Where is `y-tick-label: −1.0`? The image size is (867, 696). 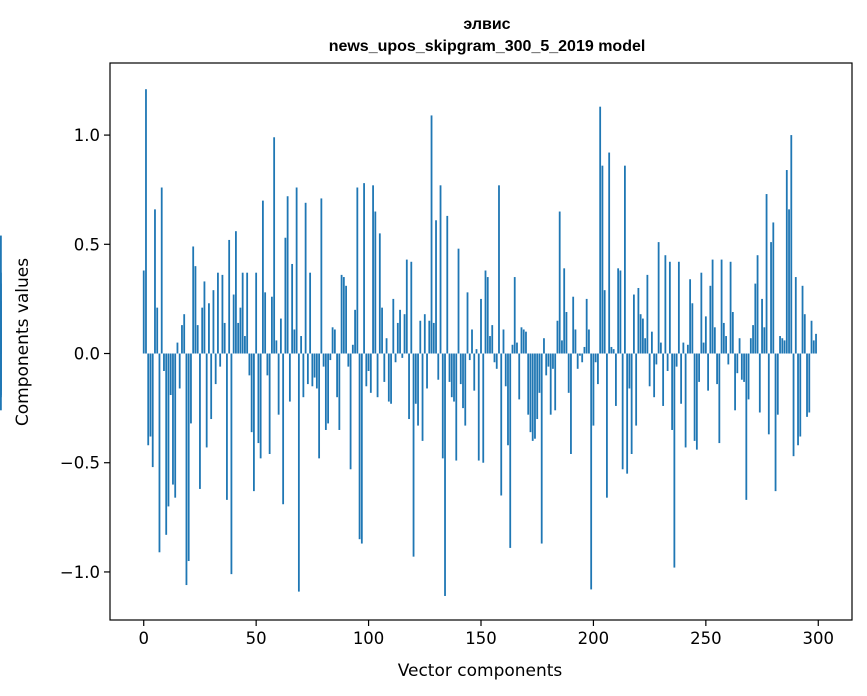 y-tick-label: −1.0 is located at coordinates (80, 572).